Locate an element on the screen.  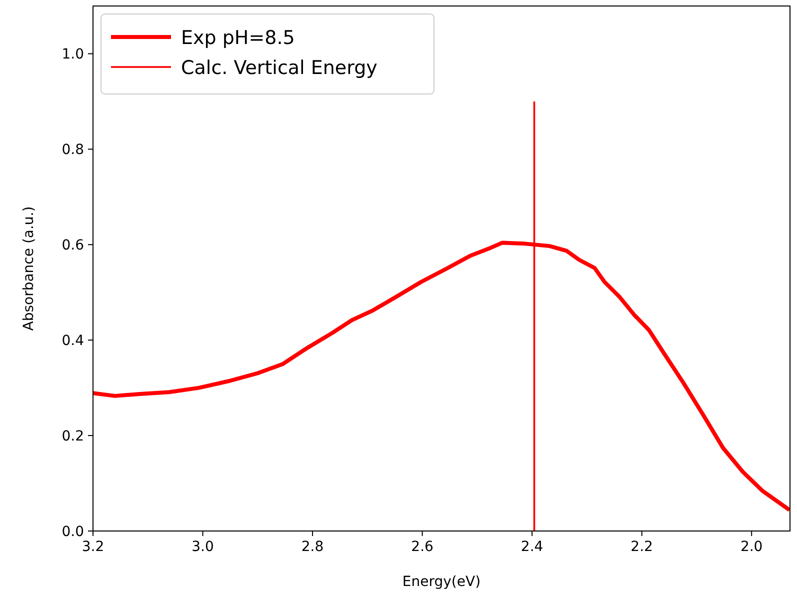
x-tick-label: 2.2 is located at coordinates (641, 547).